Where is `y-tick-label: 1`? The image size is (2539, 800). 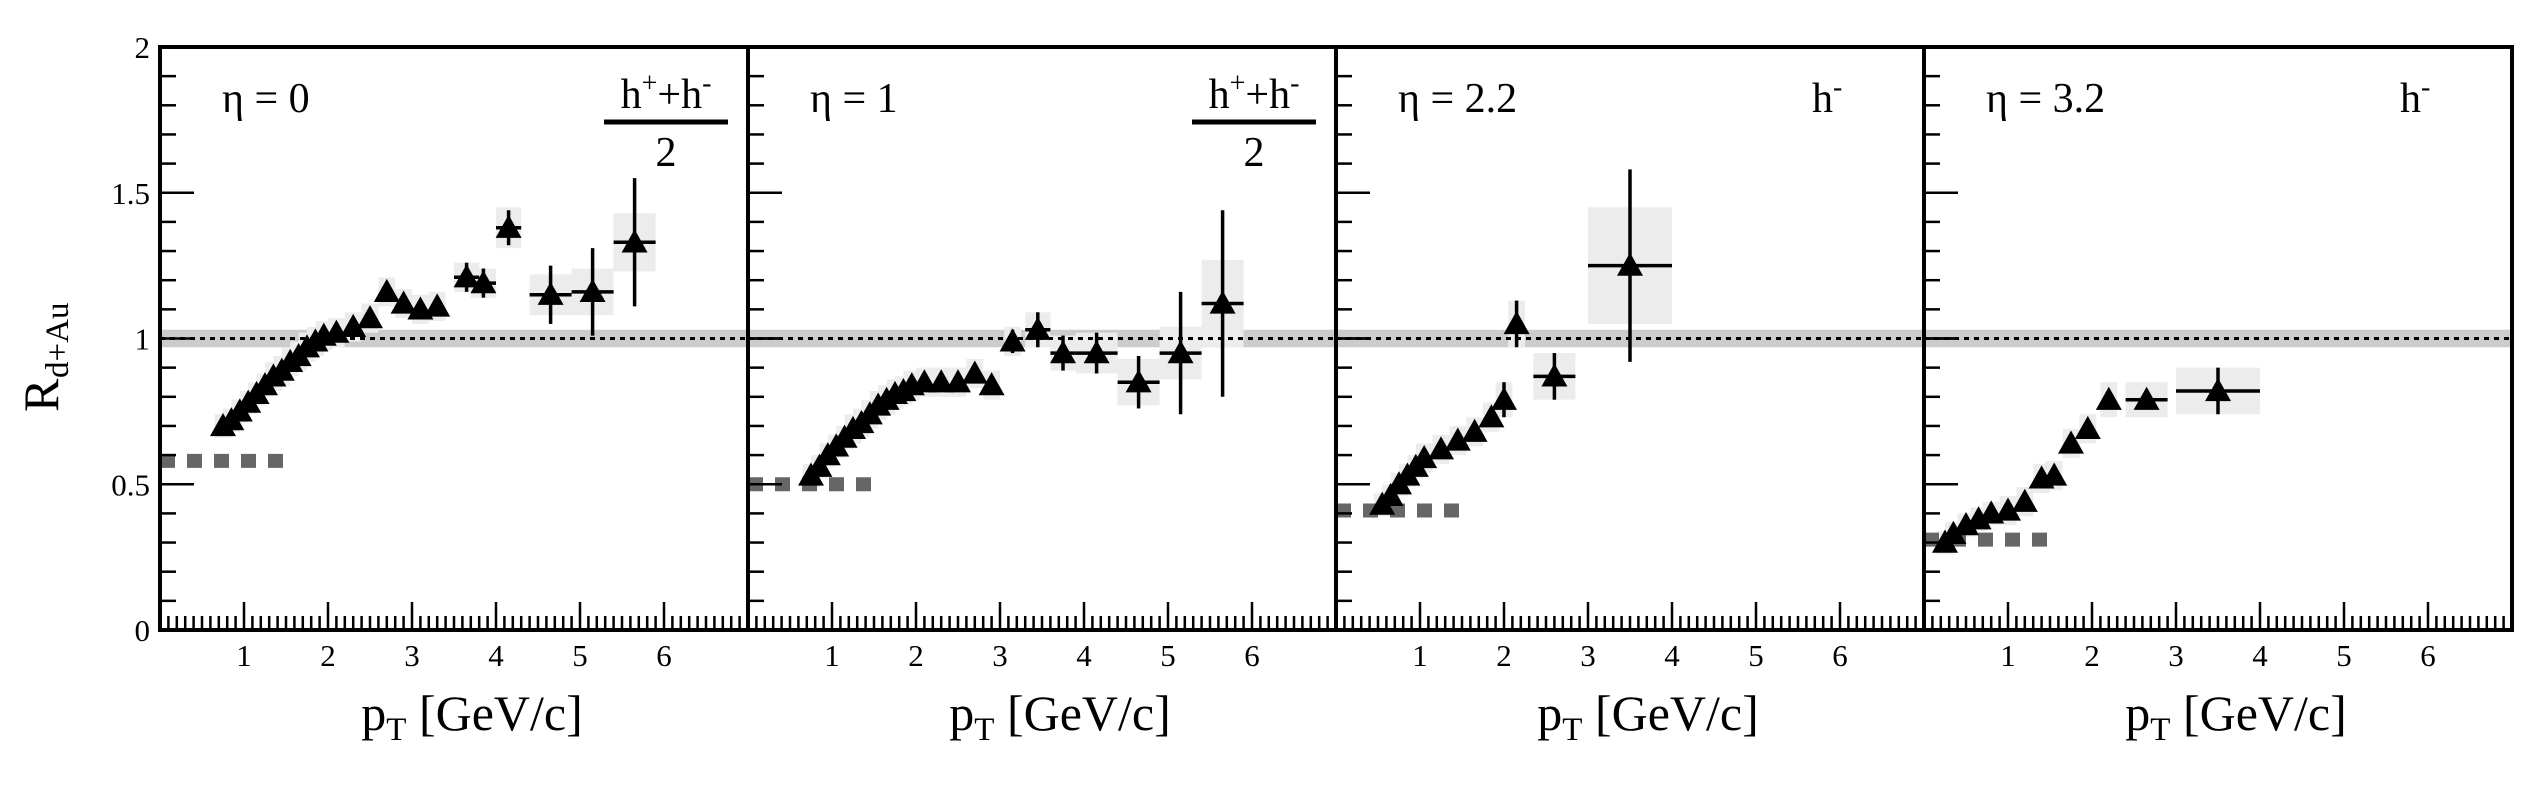
y-tick-label: 1 is located at coordinates (143, 339).